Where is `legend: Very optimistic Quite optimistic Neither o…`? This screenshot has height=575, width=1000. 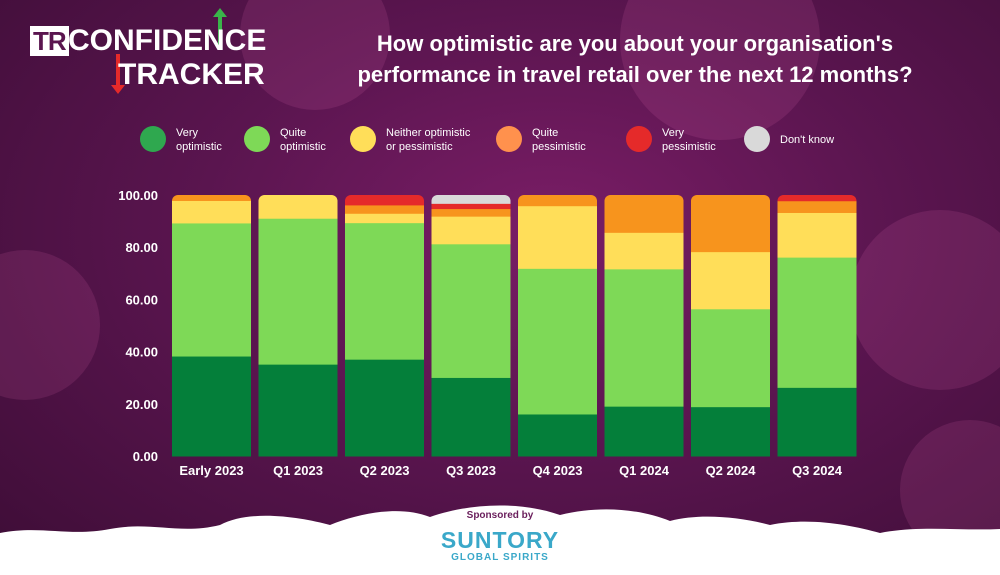
legend: Very optimistic Quite optimistic Neither o… is located at coordinates (520, 146).